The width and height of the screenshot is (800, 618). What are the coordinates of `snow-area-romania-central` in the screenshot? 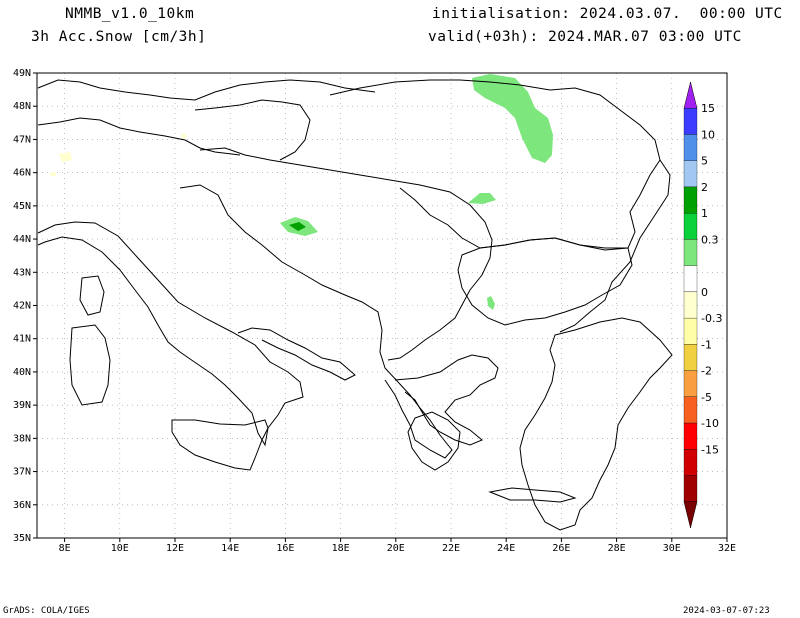 It's located at (482, 198).